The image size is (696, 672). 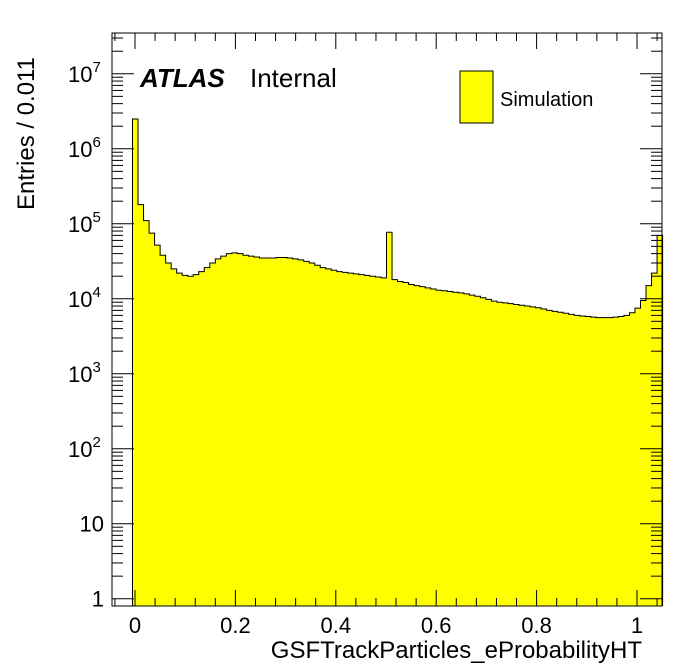 I want to click on x-tick-label: 1, so click(x=637, y=625).